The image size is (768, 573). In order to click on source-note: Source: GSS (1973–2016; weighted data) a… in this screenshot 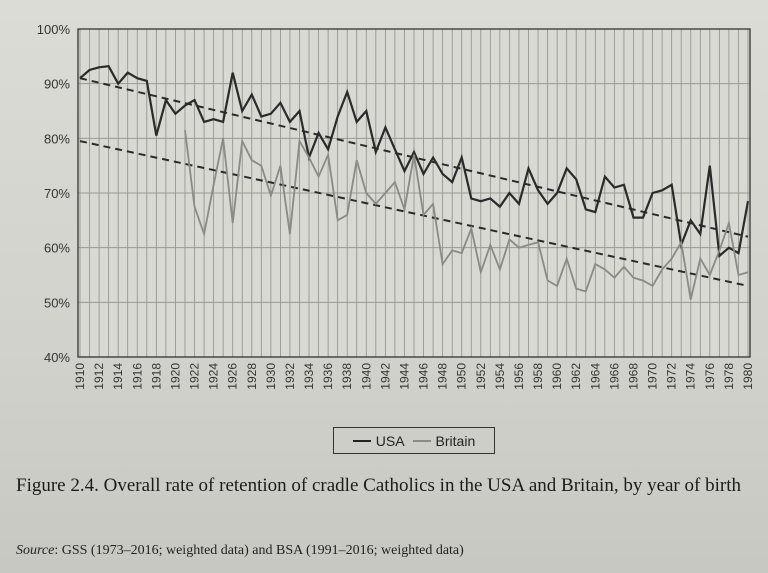, I will do `click(240, 551)`.